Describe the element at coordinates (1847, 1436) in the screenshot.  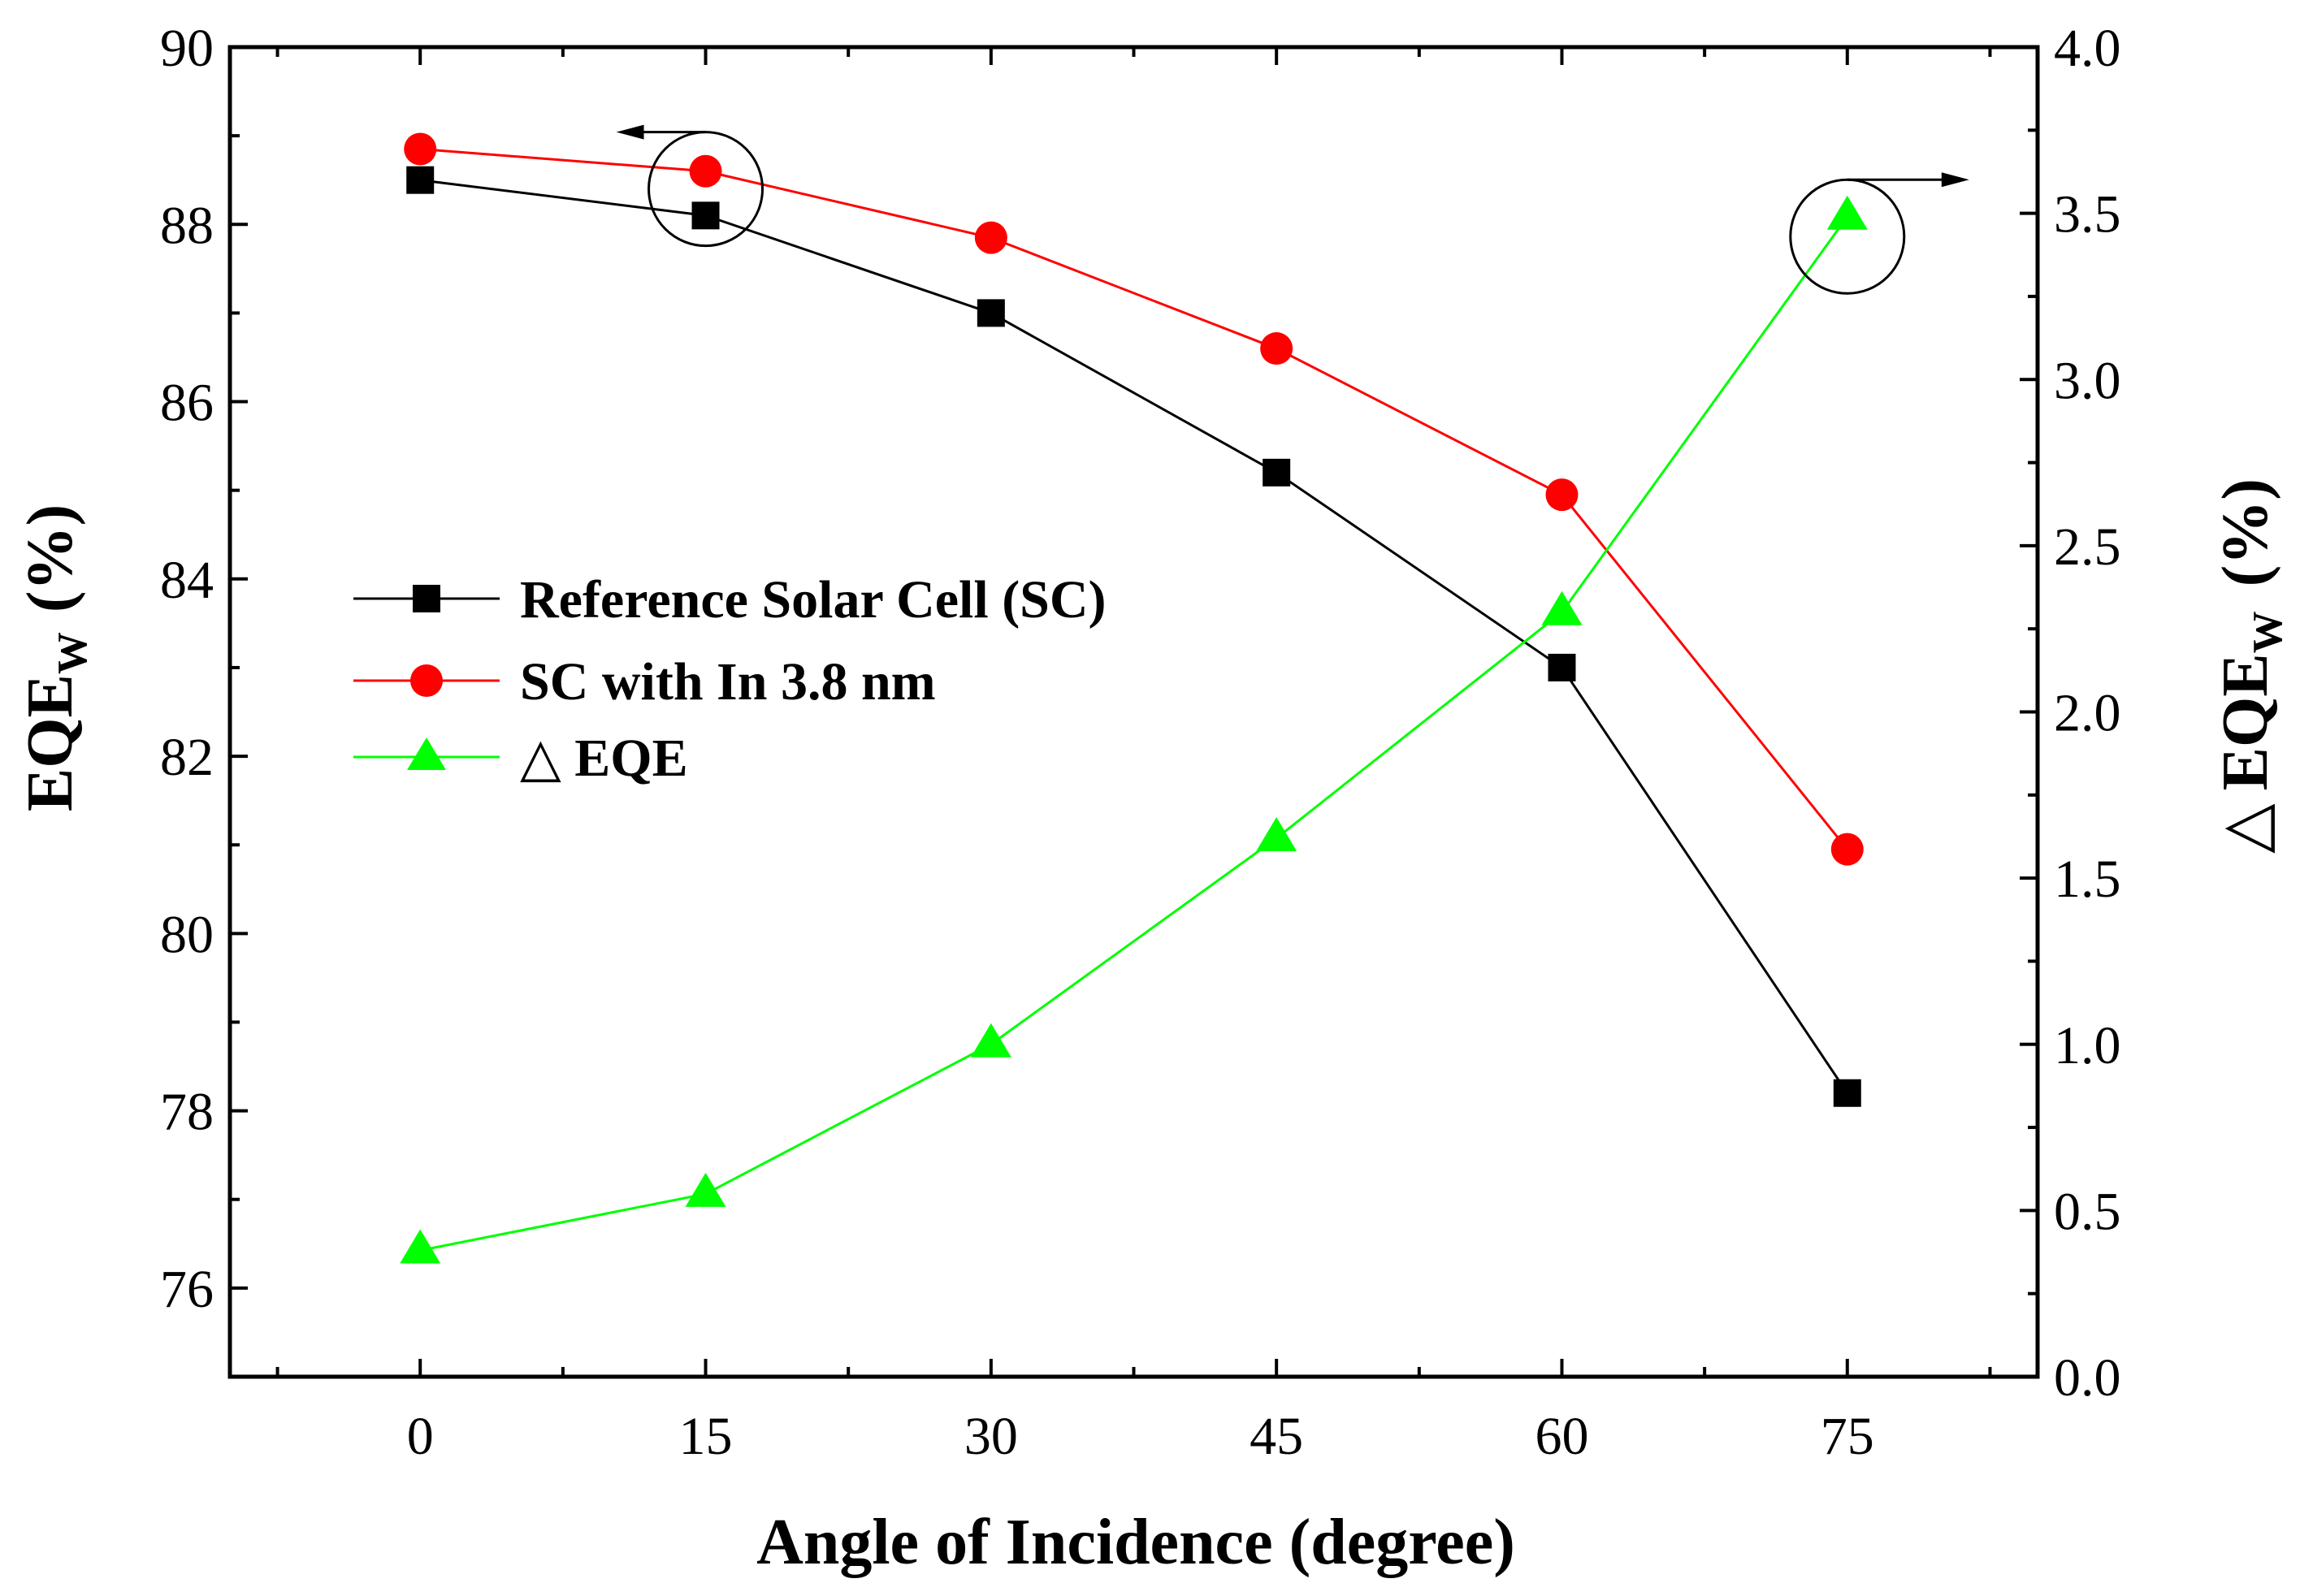
I see `x-tick-label: 75` at that location.